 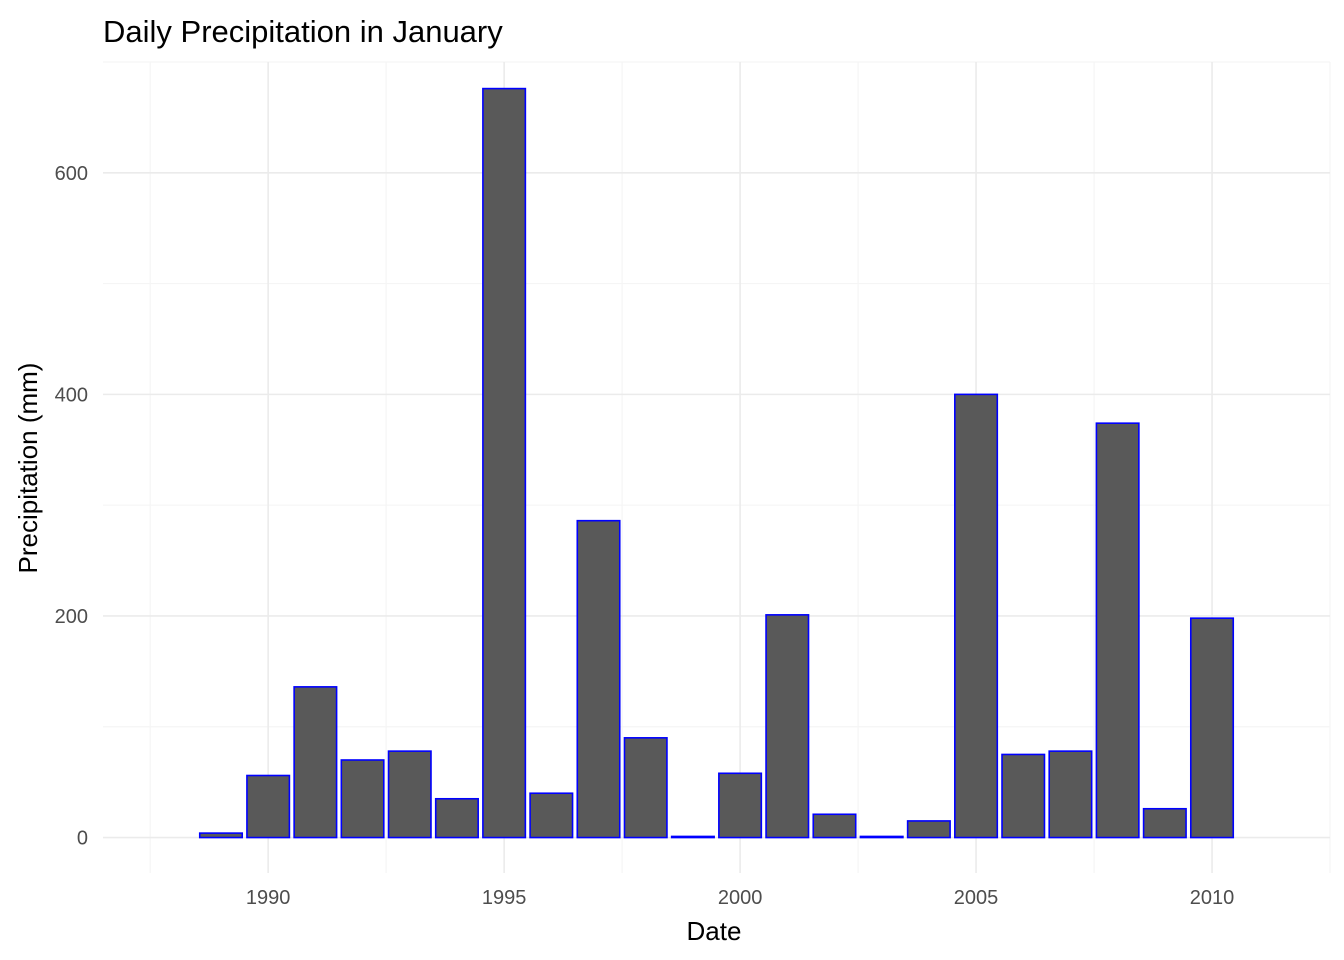 I want to click on bar-2002, so click(x=834, y=826).